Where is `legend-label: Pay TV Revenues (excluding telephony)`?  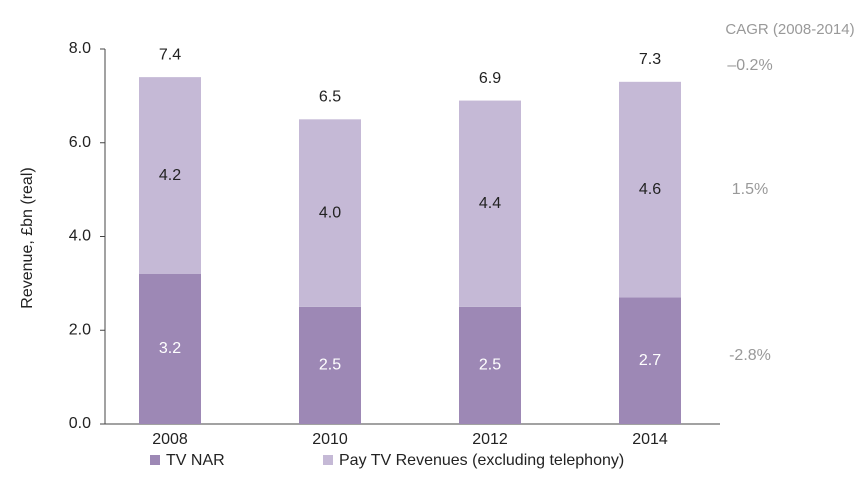
legend-label: Pay TV Revenues (excluding telephony) is located at coordinates (481, 460).